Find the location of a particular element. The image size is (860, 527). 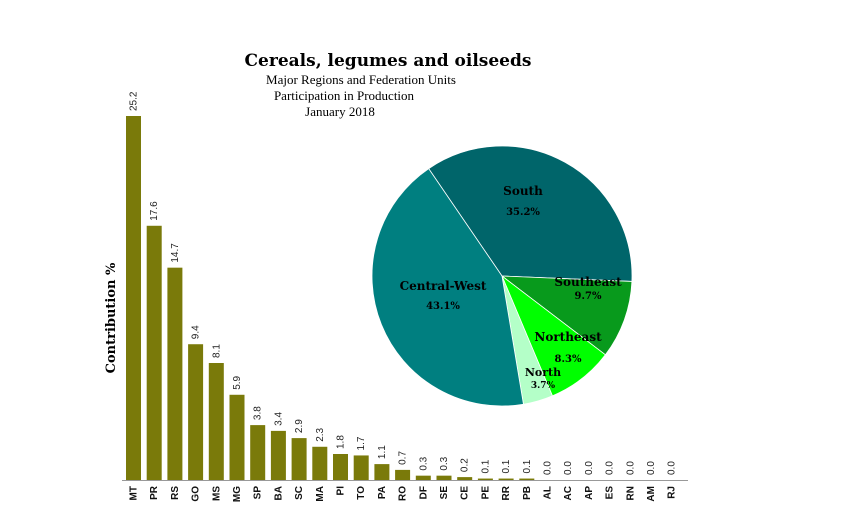

x-tick-label: SC is located at coordinates (299, 493).